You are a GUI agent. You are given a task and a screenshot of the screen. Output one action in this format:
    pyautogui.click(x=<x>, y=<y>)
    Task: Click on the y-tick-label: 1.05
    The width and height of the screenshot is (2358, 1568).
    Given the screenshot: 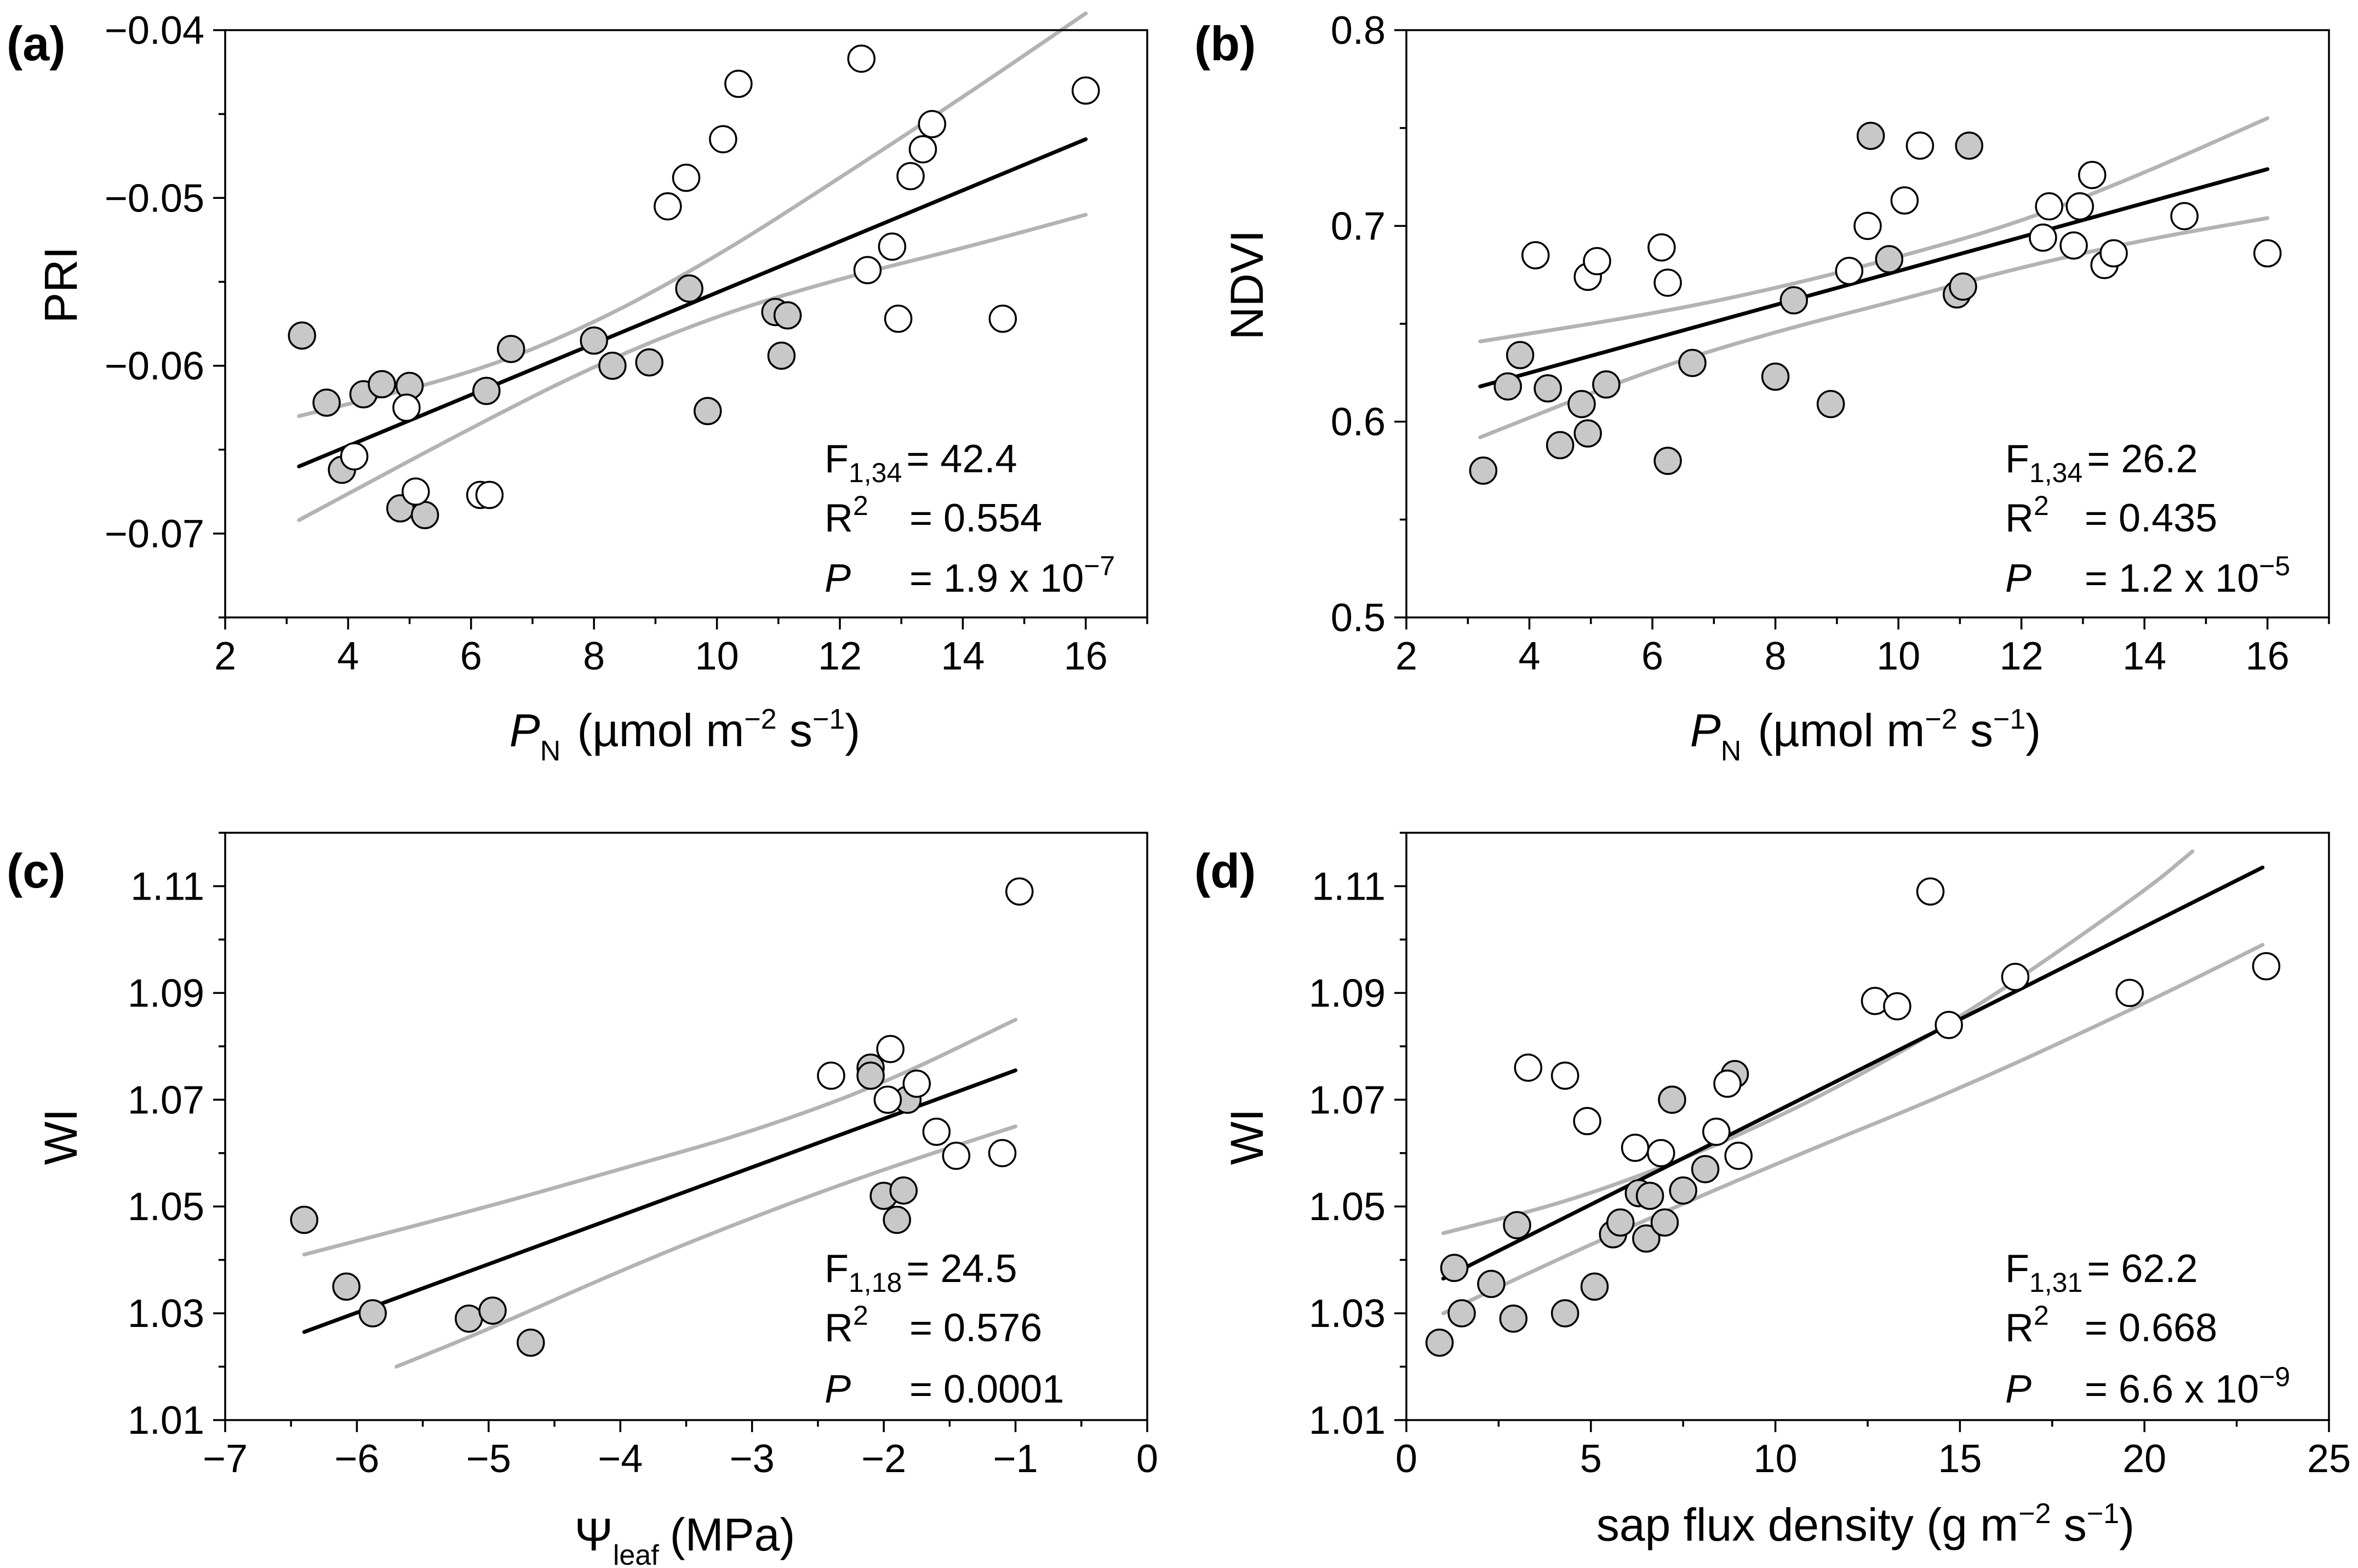 What is the action you would take?
    pyautogui.click(x=166, y=1207)
    